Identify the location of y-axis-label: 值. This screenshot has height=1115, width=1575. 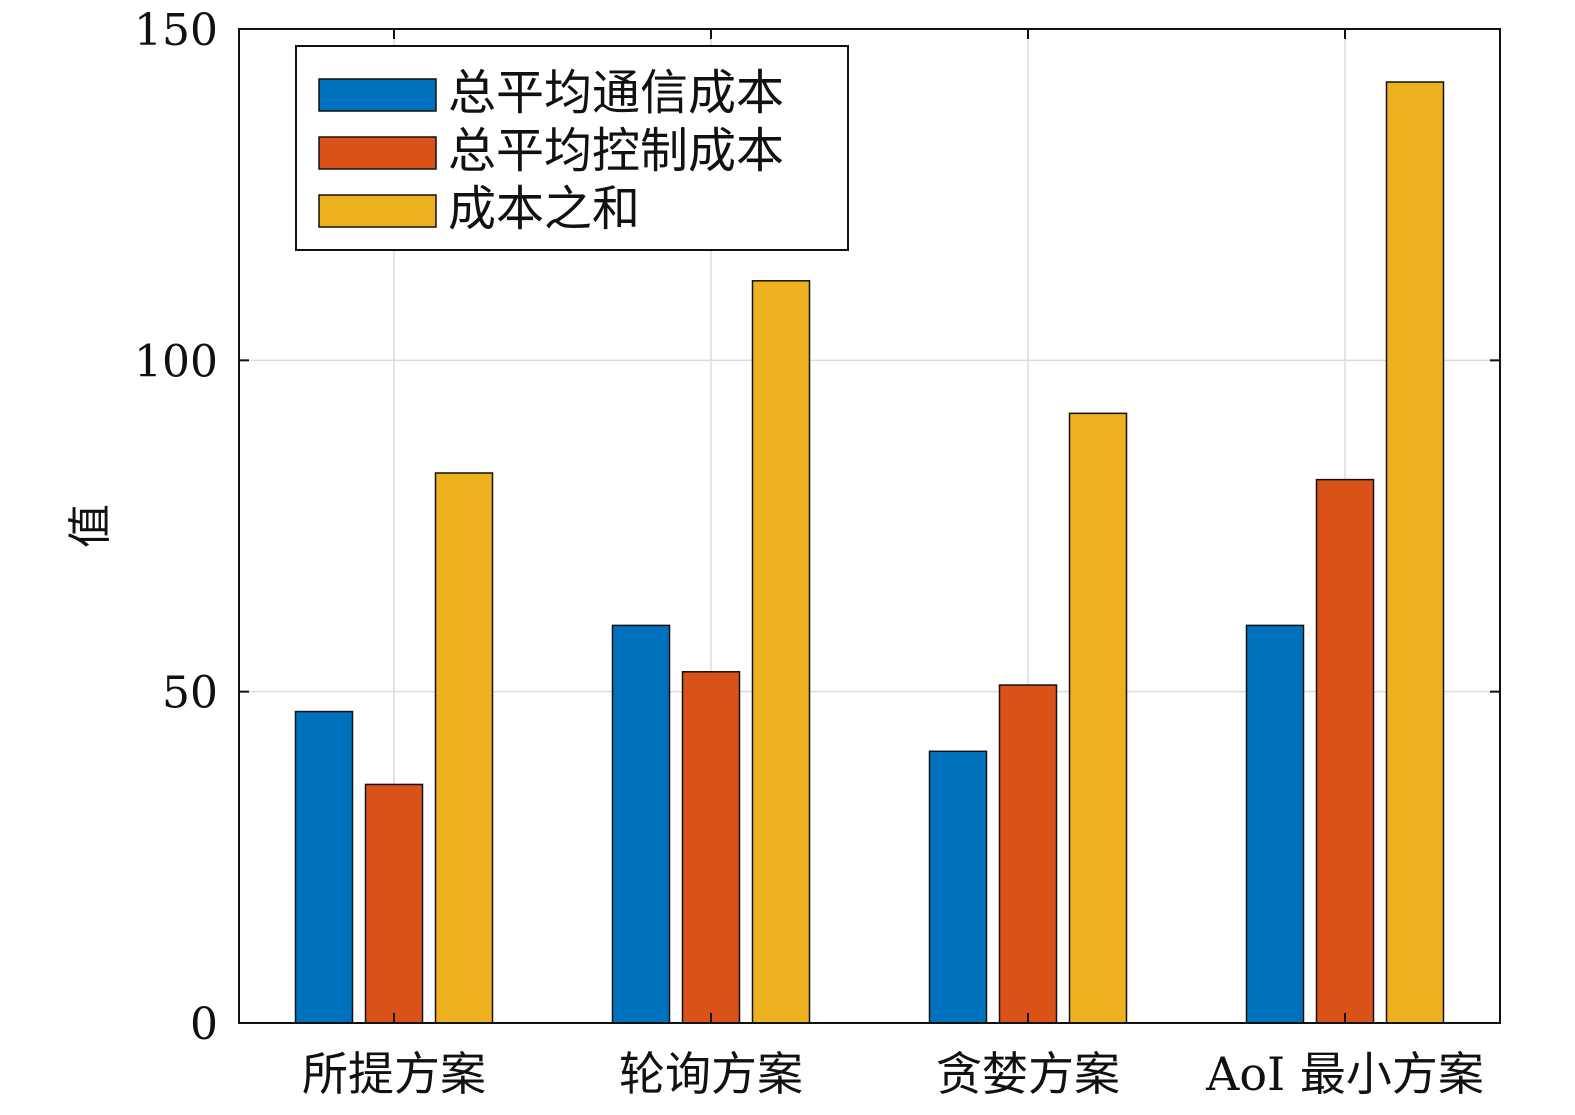
(90, 526).